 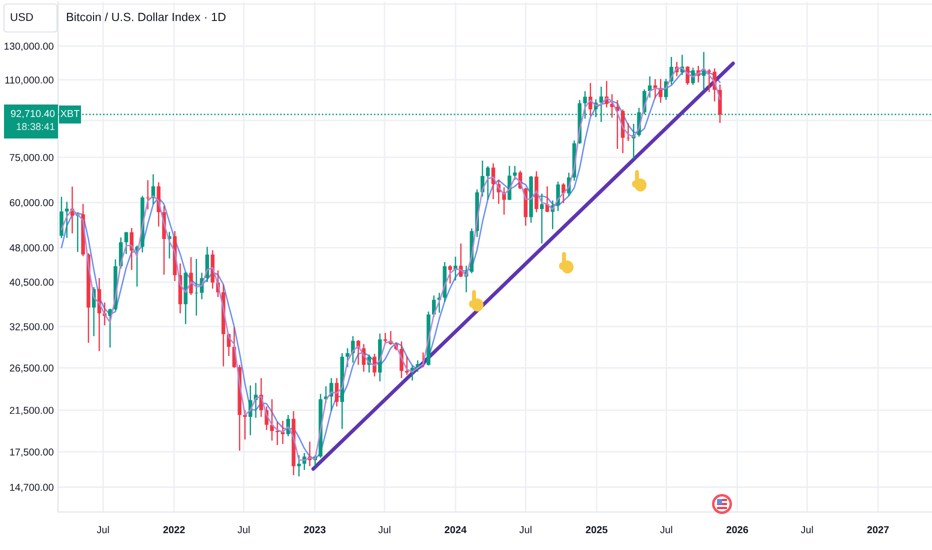 What do you see at coordinates (737, 530) in the screenshot?
I see `x-tick-label: 2026` at bounding box center [737, 530].